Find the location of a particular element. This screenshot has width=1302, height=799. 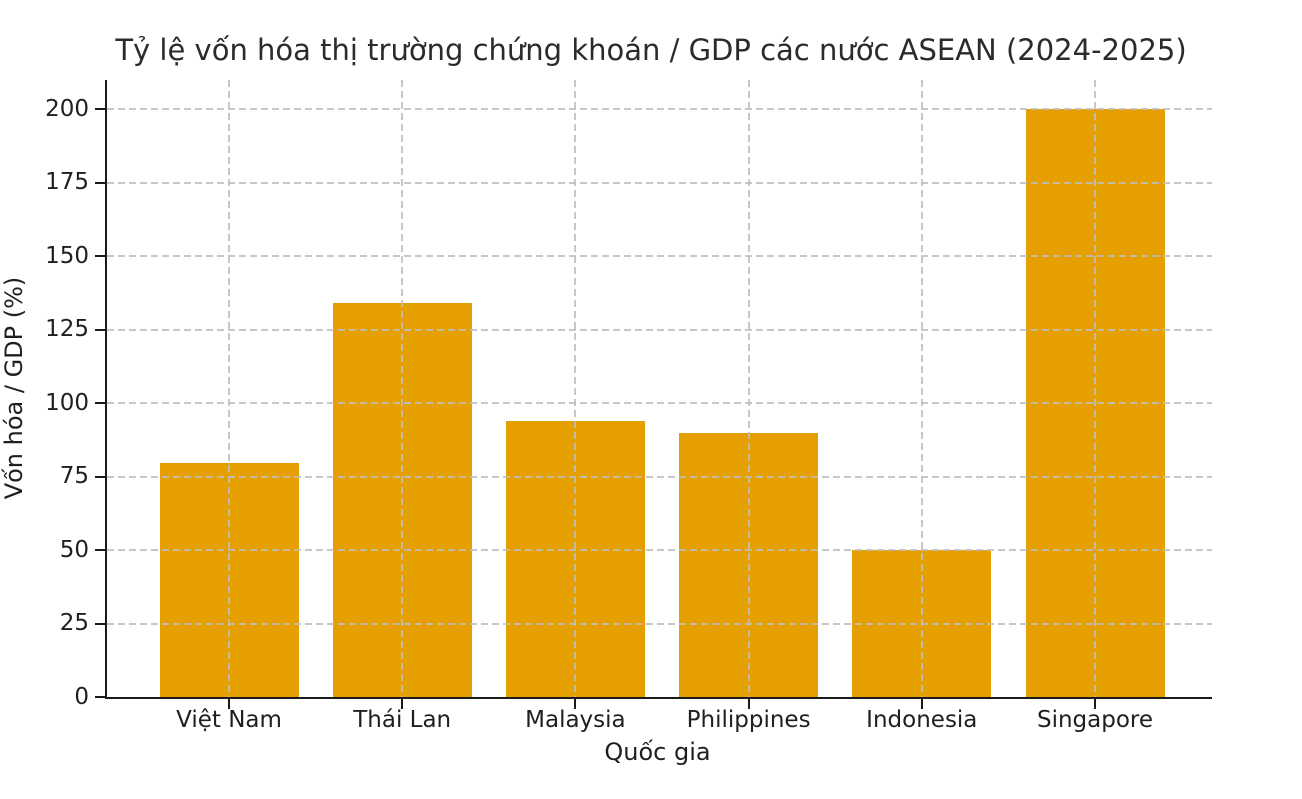

x-tick-label-singapore: Singapore is located at coordinates (1095, 720).